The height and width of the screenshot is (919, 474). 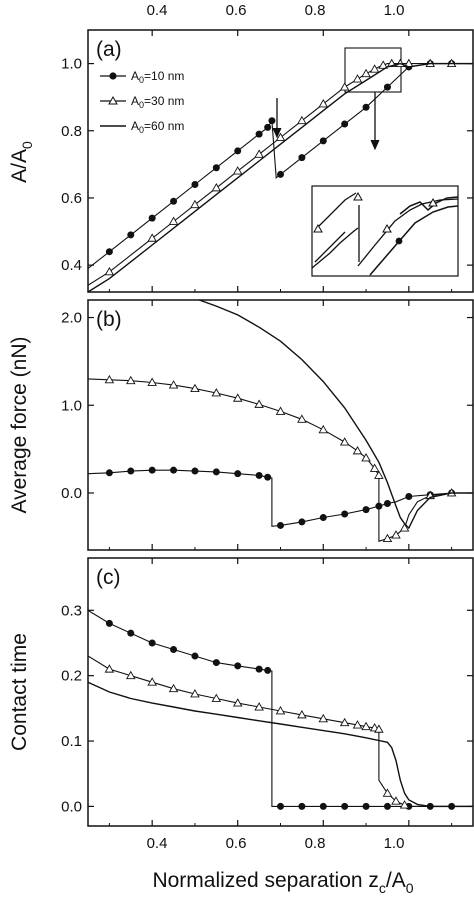 I want to click on legend-marker-triangle, so click(x=113, y=100).